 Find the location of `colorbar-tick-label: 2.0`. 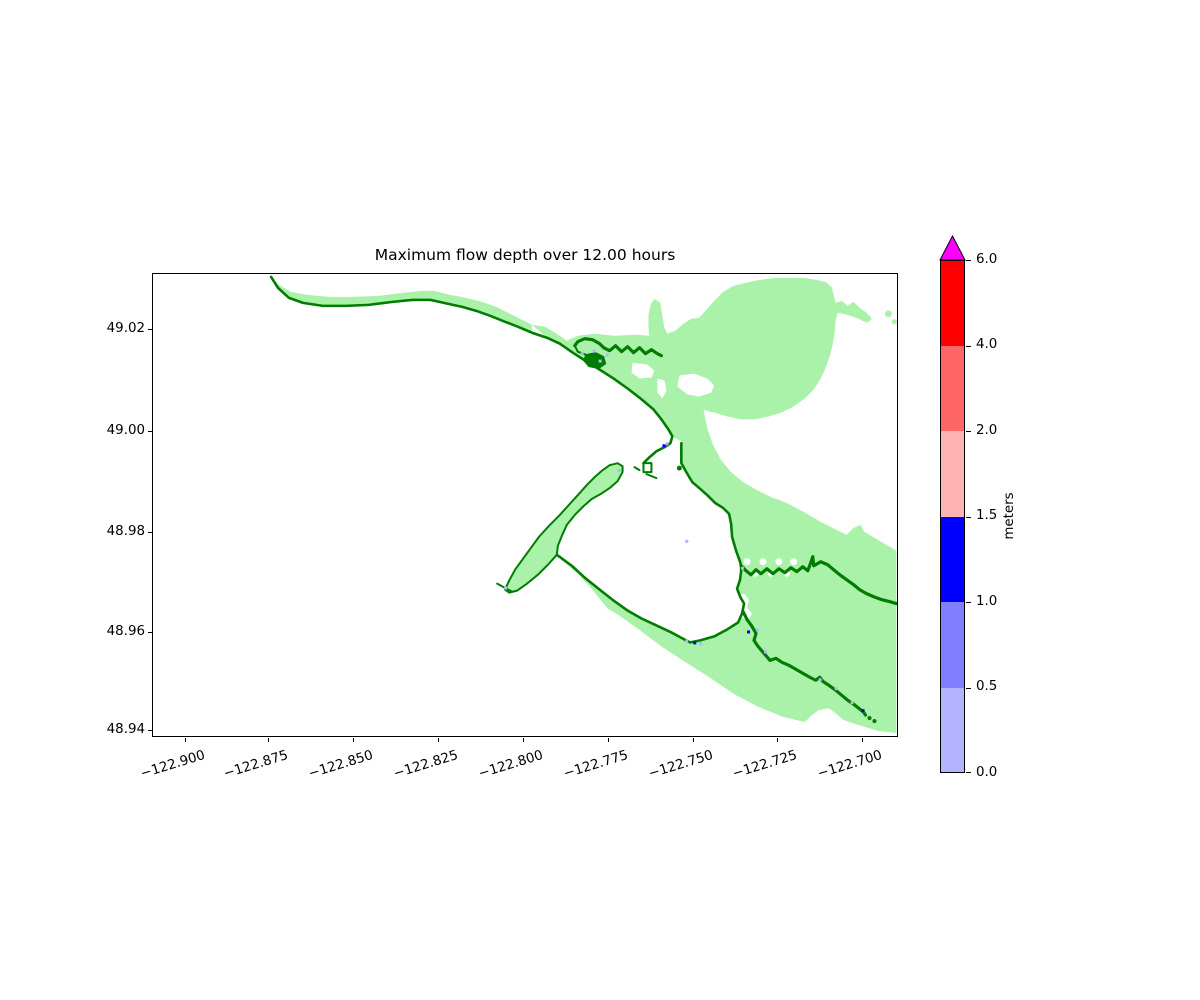

colorbar-tick-label: 2.0 is located at coordinates (987, 430).